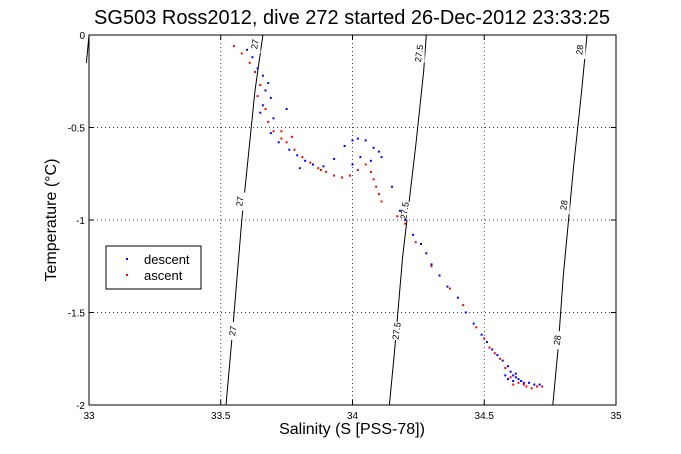  Describe the element at coordinates (77, 129) in the screenshot. I see `y-tick-label: -0.5` at that location.